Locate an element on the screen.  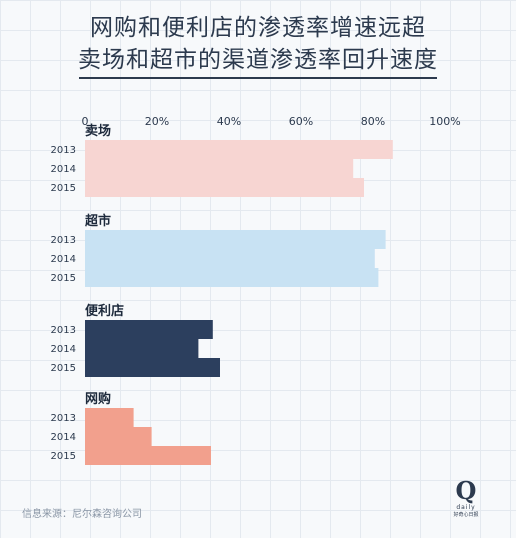
chart-title: 网购和便利店的渗透率增速远超 卖场和超市的渠道渗透率回升速度 is located at coordinates (258, 44).